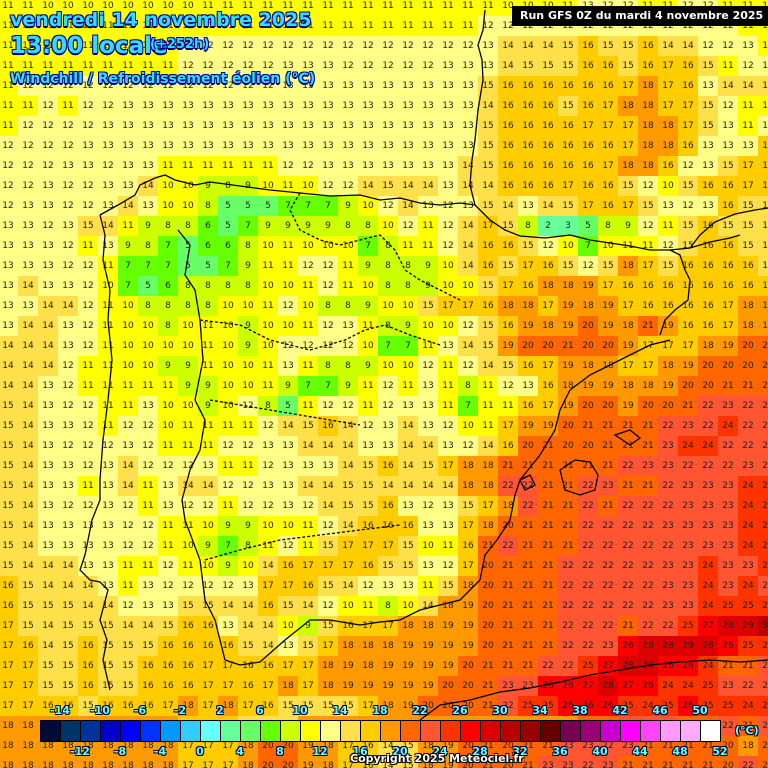 The width and height of the screenshot is (768, 768). What do you see at coordinates (708, 646) in the screenshot?
I see `grid-value: 28` at bounding box center [708, 646].